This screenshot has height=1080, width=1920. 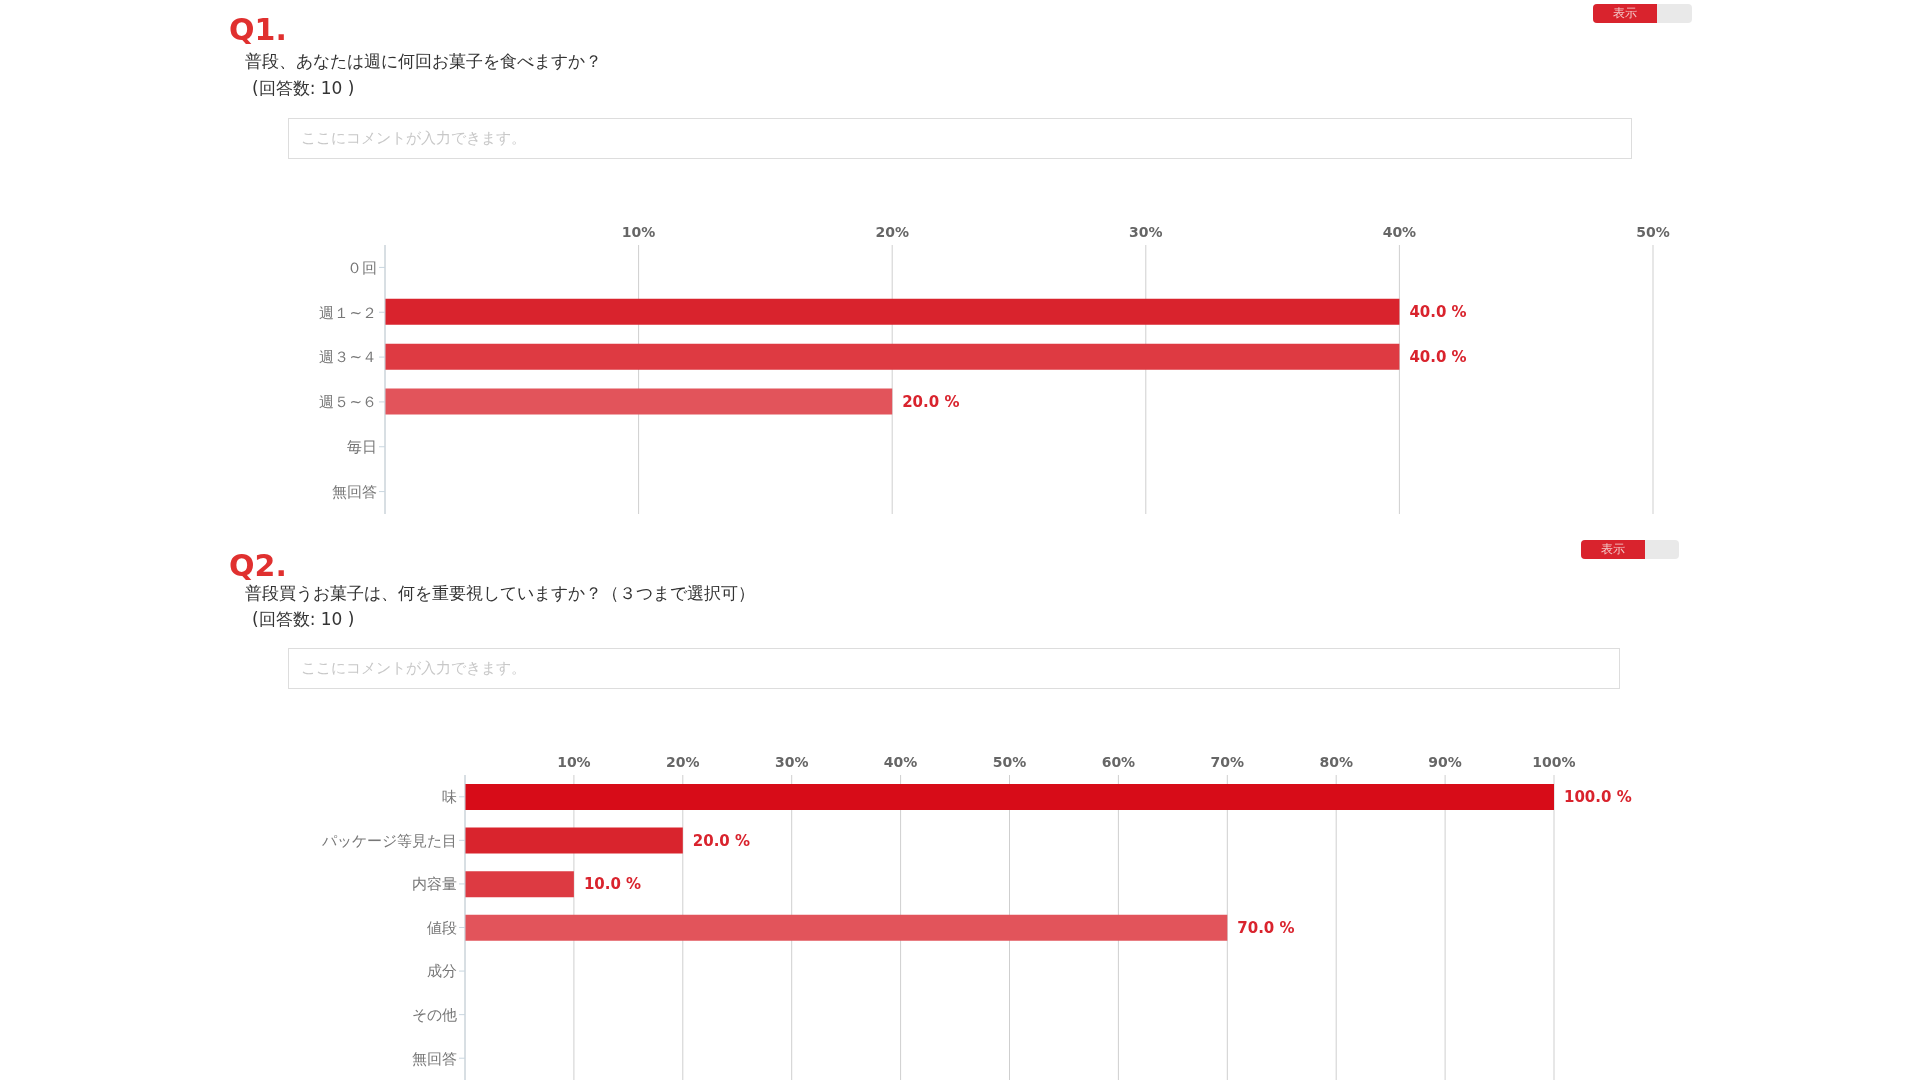 What do you see at coordinates (612, 884) in the screenshot?
I see `data-label: 10.0 %` at bounding box center [612, 884].